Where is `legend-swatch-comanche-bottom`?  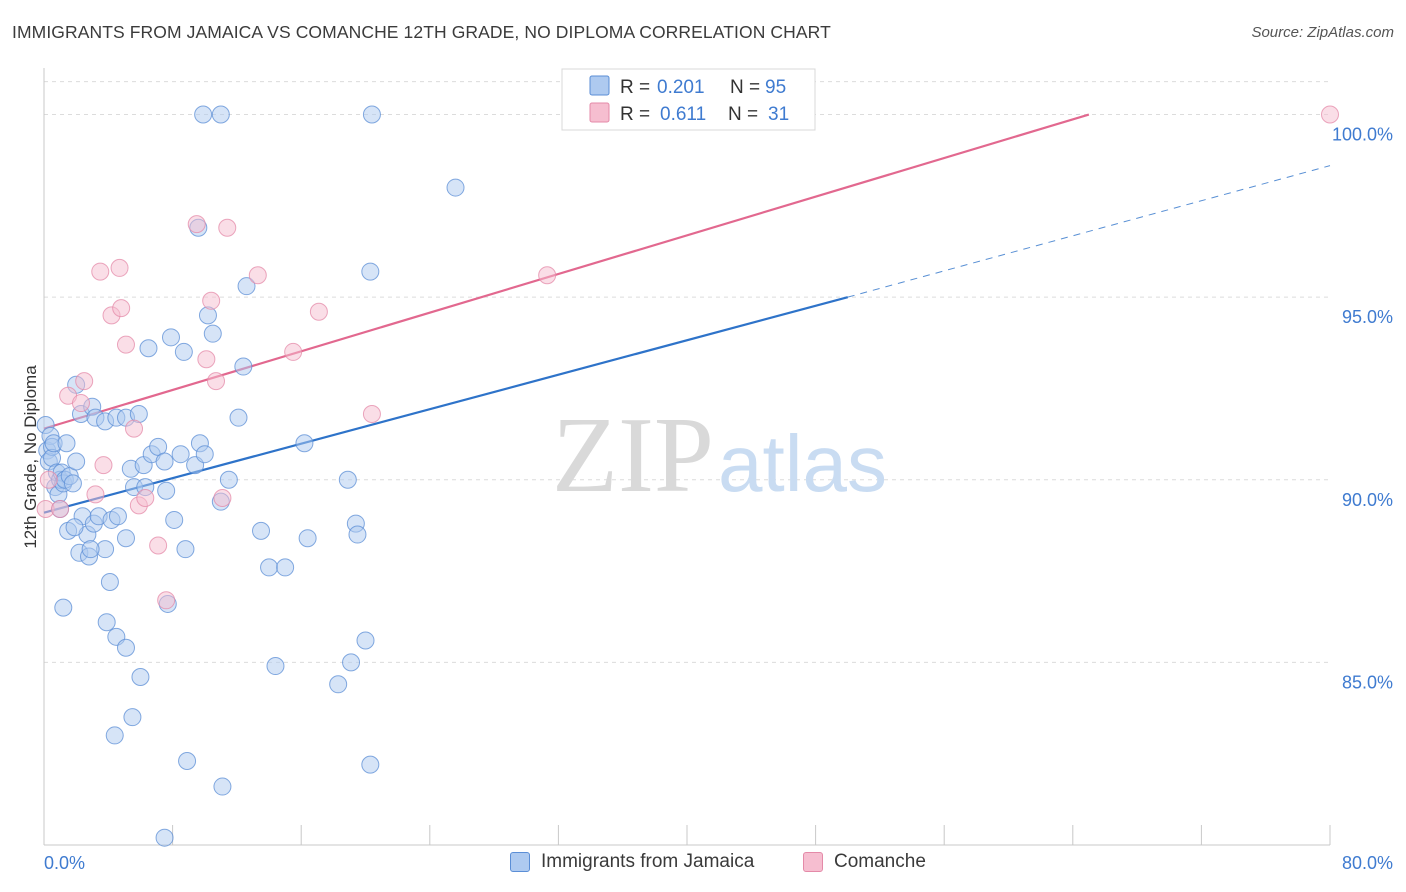
legend-swatch-comanche-bottom is located at coordinates (813, 862).